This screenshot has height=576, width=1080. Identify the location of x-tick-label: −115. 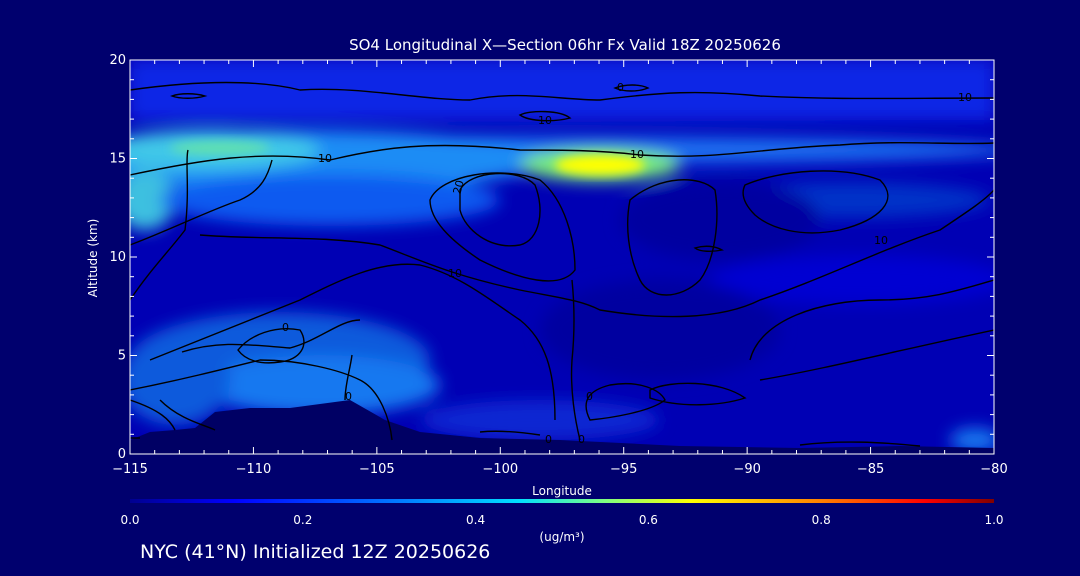
(130, 469).